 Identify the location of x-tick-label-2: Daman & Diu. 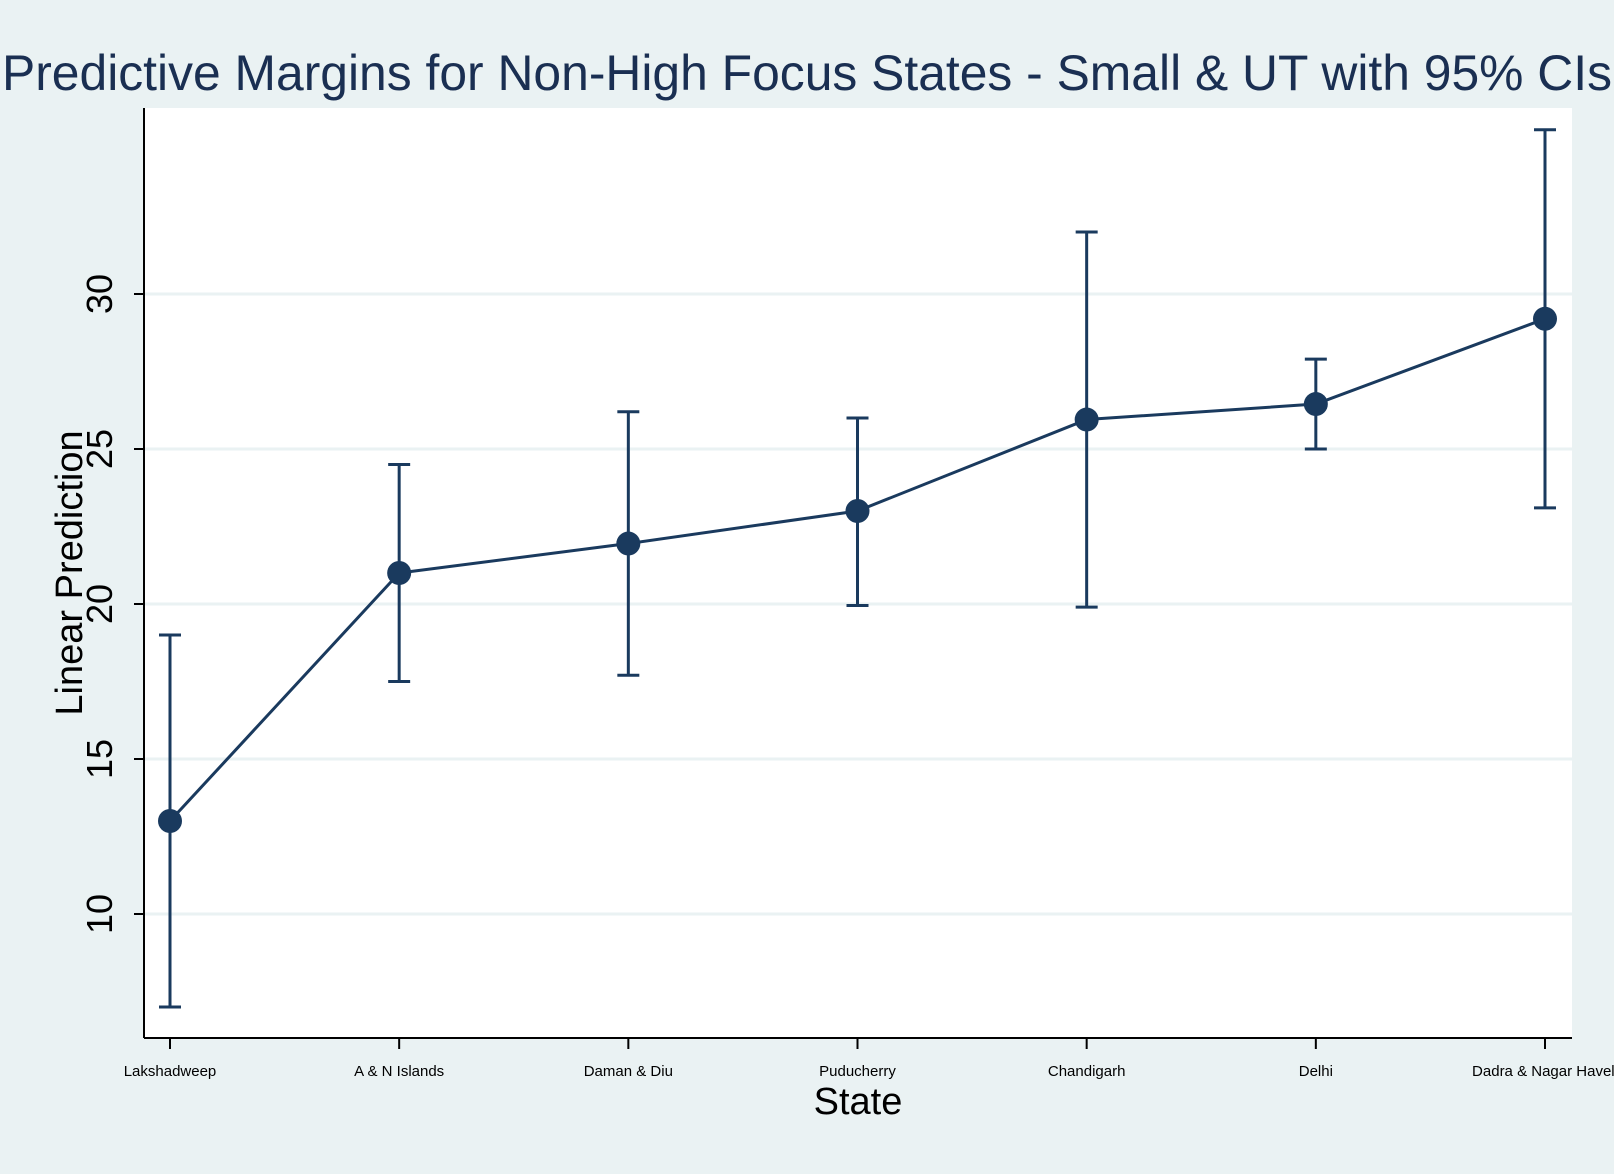
(628, 1071).